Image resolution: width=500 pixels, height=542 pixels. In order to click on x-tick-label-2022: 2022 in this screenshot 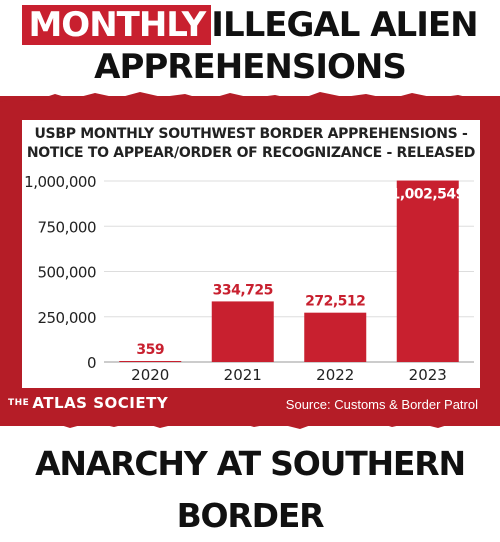, I will do `click(335, 375)`.